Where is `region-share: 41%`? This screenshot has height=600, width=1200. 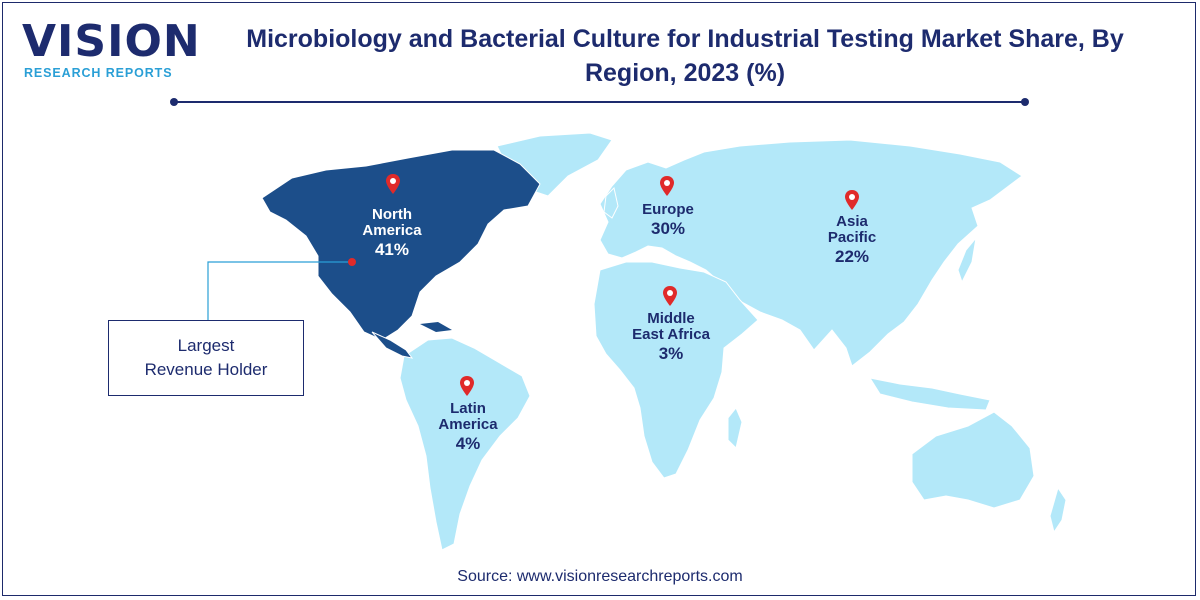
region-share: 41% is located at coordinates (392, 249).